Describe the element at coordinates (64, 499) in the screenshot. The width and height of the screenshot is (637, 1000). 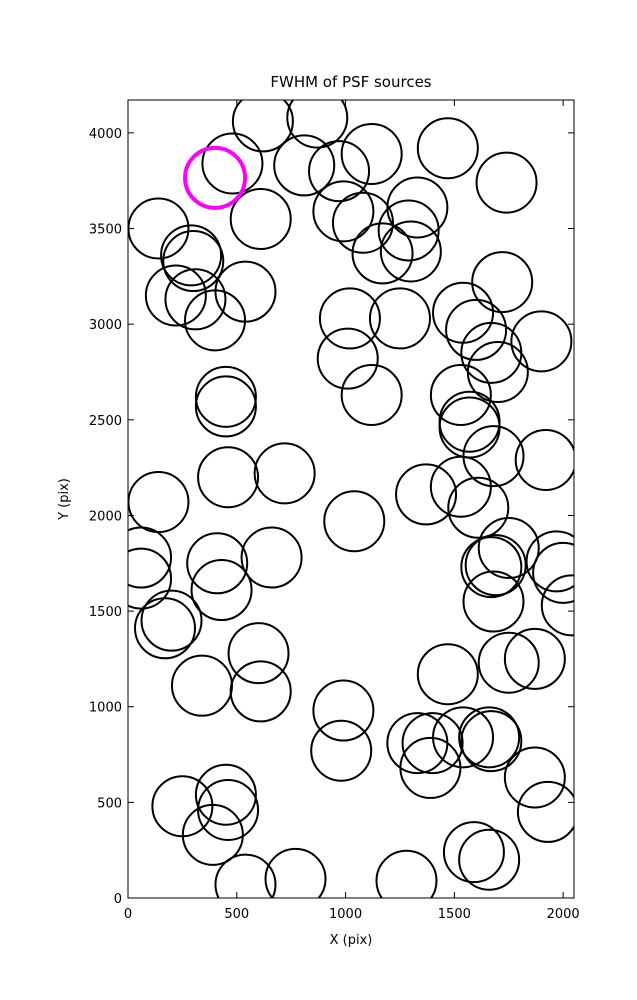
I see `y-axis-label: Y (pix)` at that location.